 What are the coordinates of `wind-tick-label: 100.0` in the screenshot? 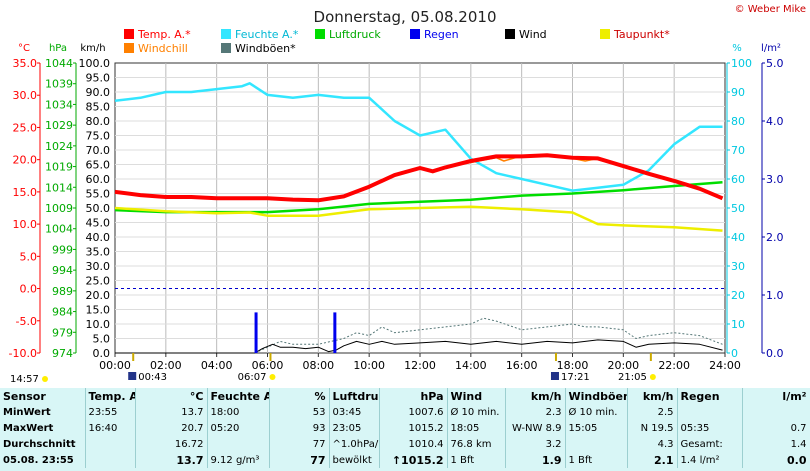 It's located at (95, 63).